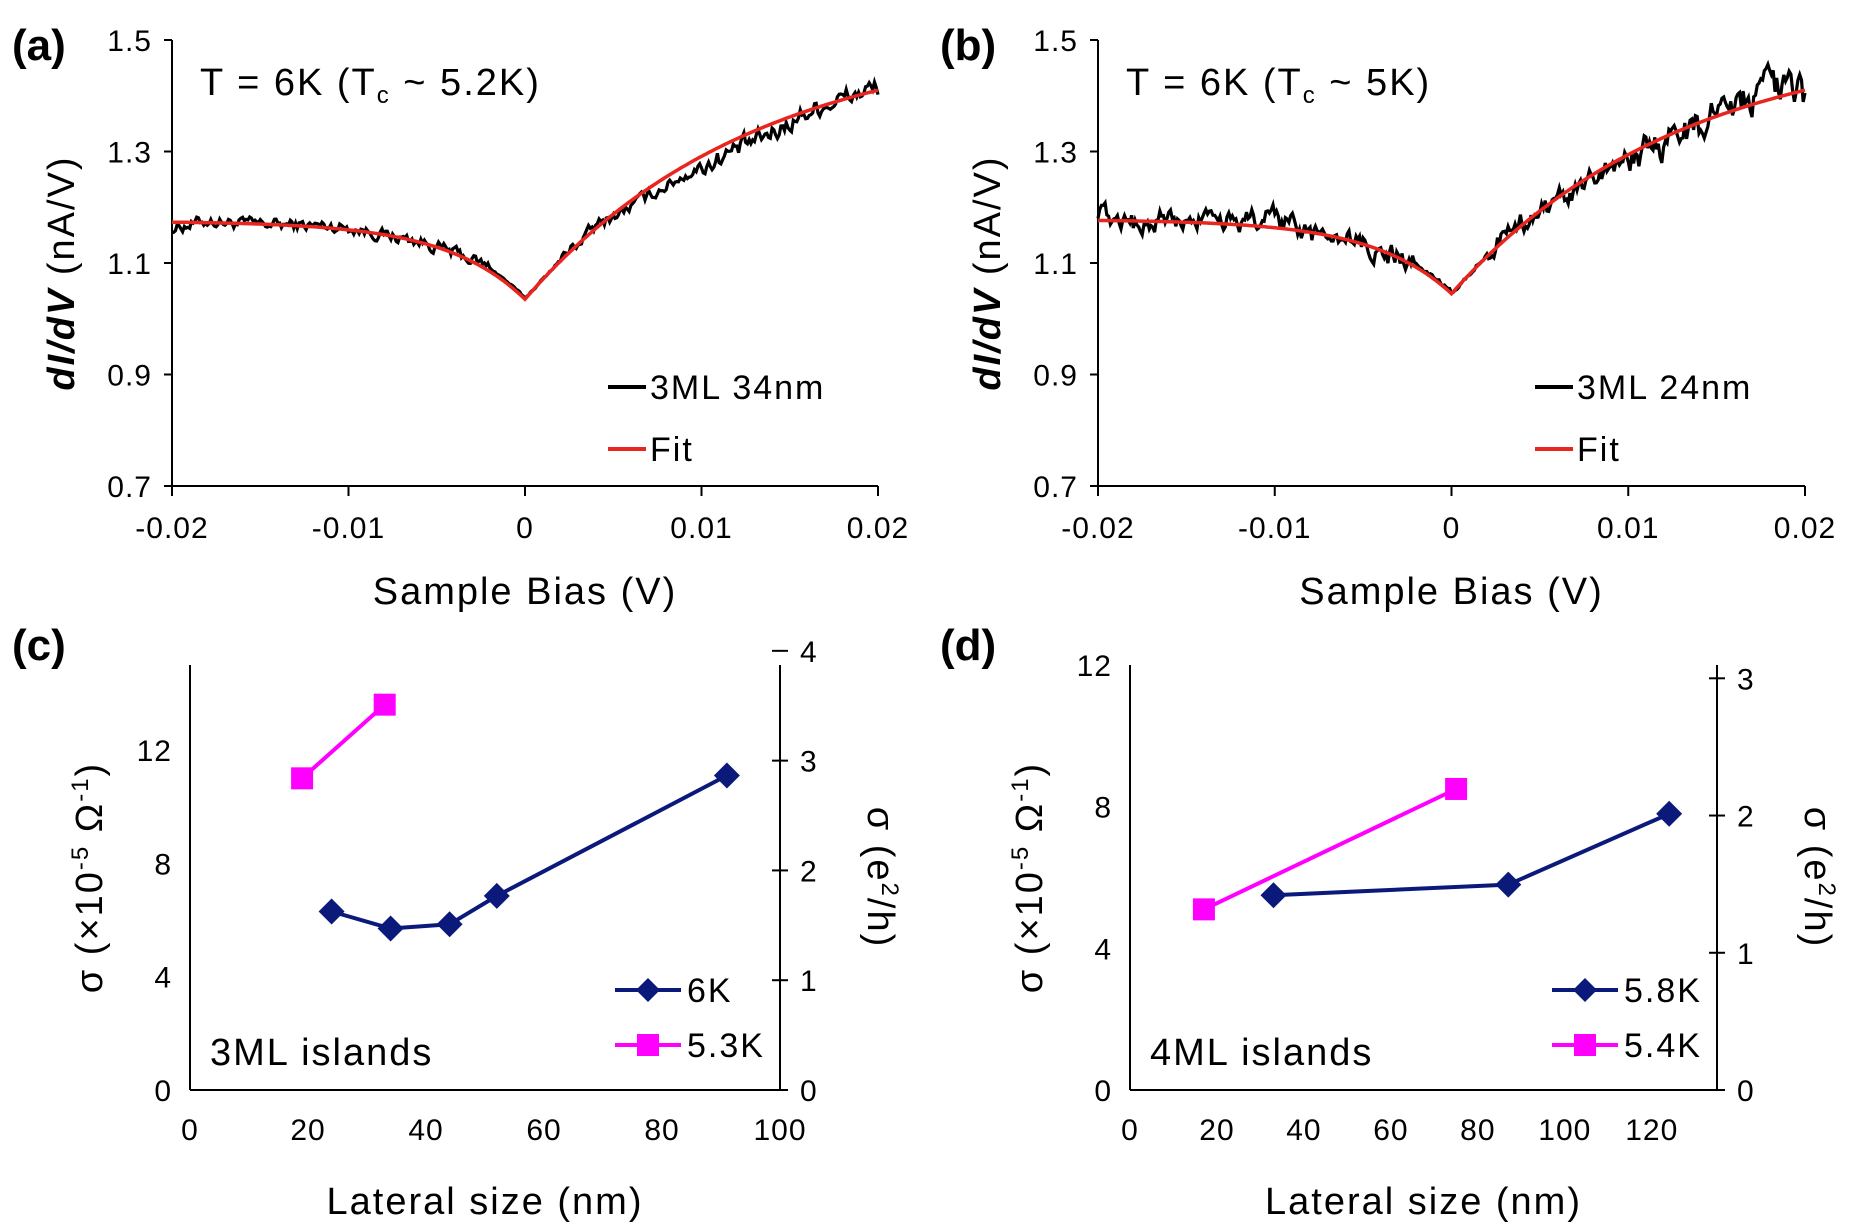 This screenshot has height=1228, width=1854. I want to click on data-curve, so click(525, 188).